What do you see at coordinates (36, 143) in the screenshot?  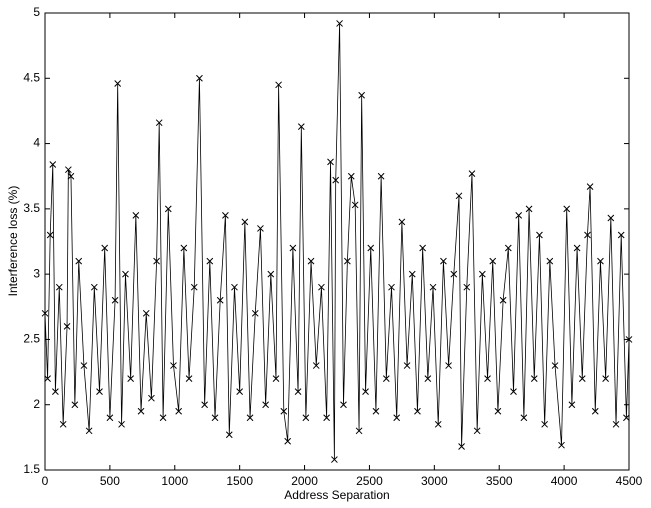 I see `y-tick-label: 4` at bounding box center [36, 143].